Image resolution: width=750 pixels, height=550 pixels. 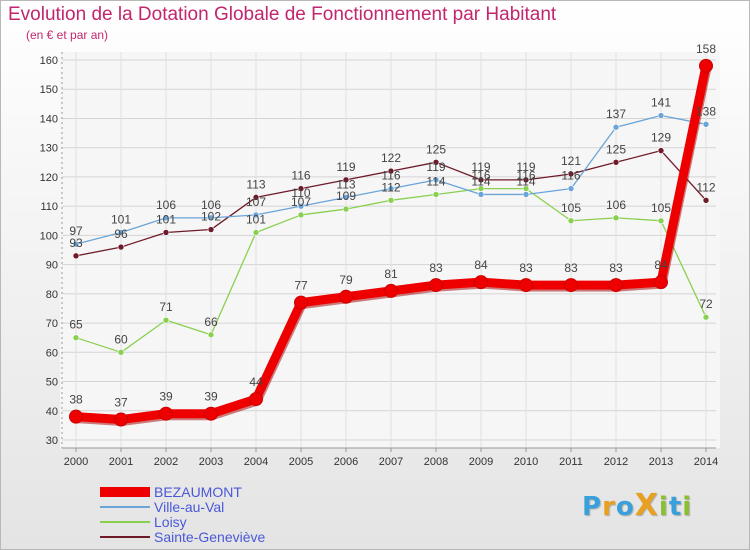 I want to click on data-label-ville-au-val: 97, so click(x=76, y=231).